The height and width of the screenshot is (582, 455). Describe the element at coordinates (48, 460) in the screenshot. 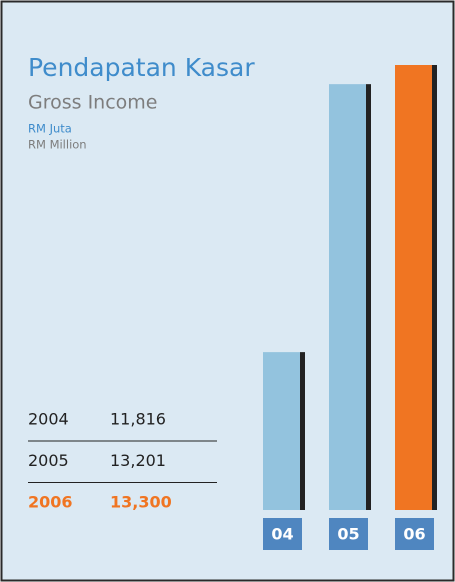

I see `table-year: 2005` at that location.